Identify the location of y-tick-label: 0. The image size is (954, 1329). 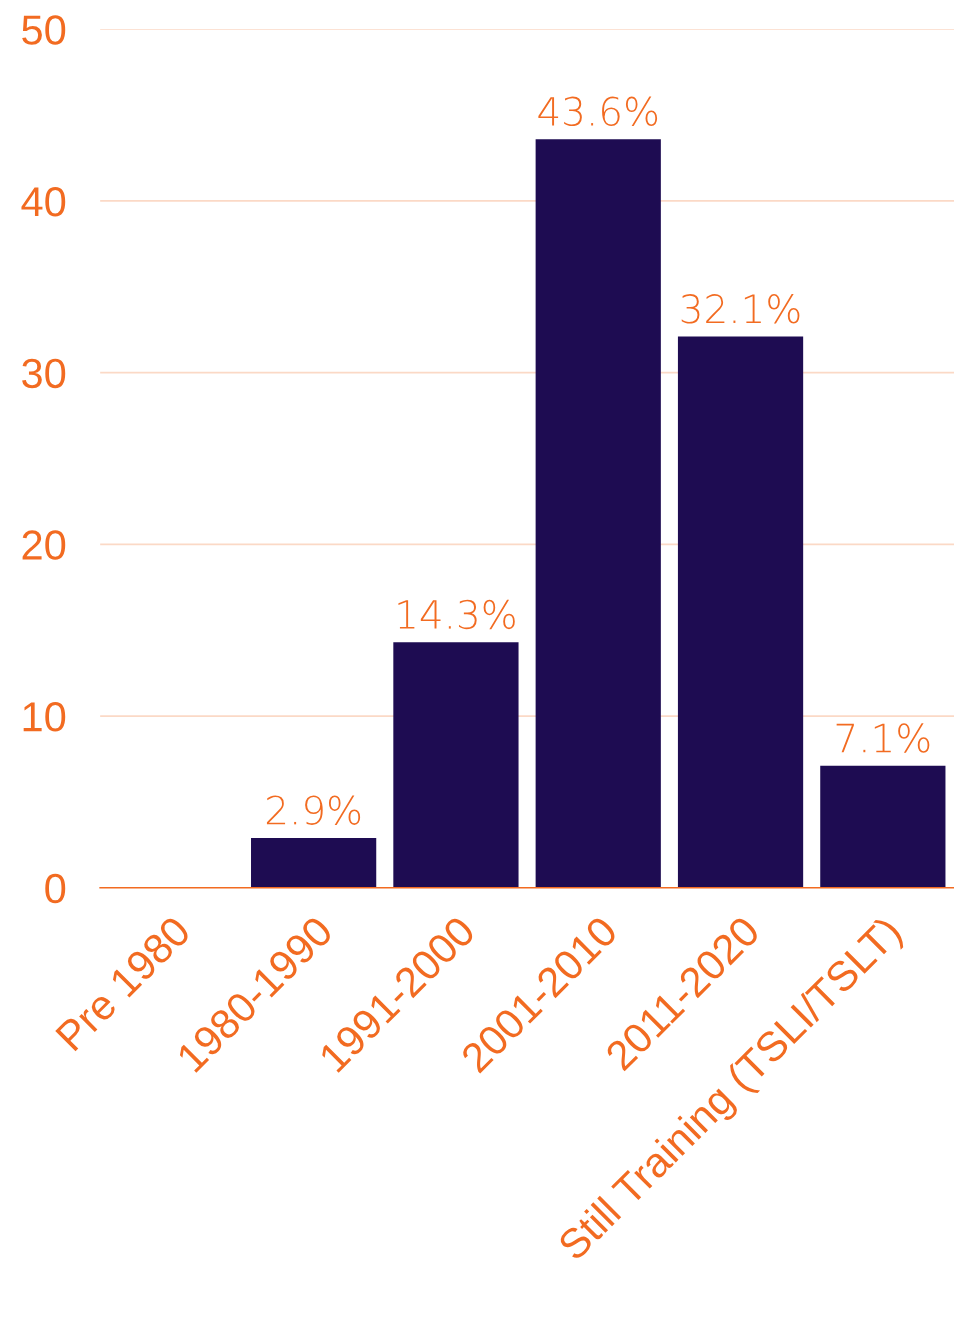
(55, 888).